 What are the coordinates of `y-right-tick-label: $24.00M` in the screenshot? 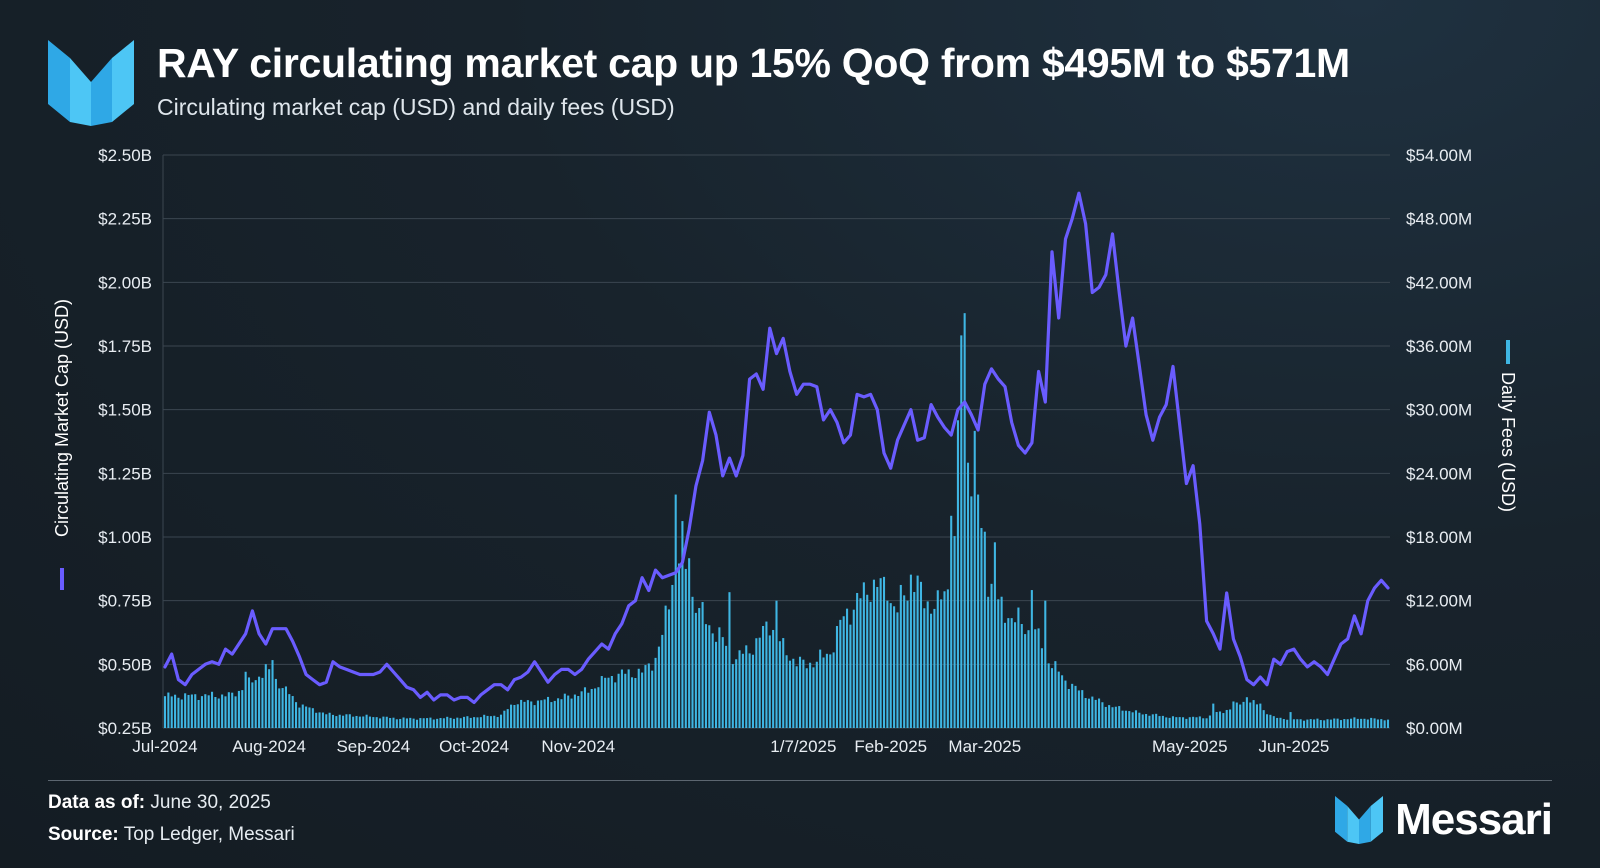 It's located at (1439, 473).